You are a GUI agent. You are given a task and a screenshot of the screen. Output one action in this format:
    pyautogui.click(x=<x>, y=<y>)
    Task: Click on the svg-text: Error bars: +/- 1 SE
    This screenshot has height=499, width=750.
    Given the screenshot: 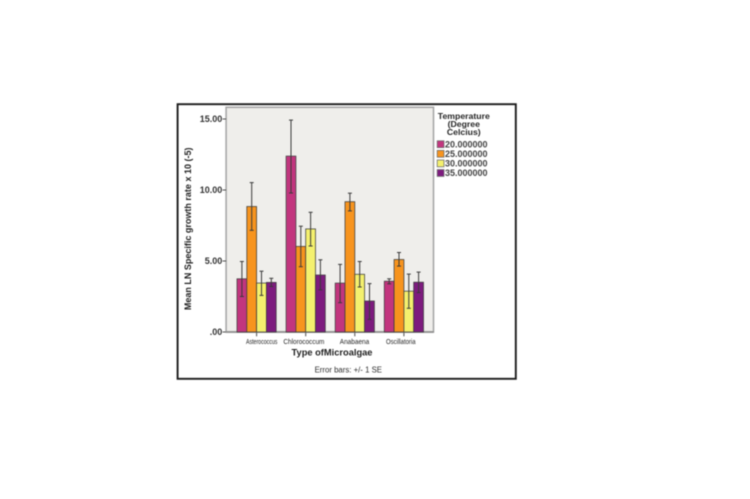 What is the action you would take?
    pyautogui.click(x=348, y=370)
    